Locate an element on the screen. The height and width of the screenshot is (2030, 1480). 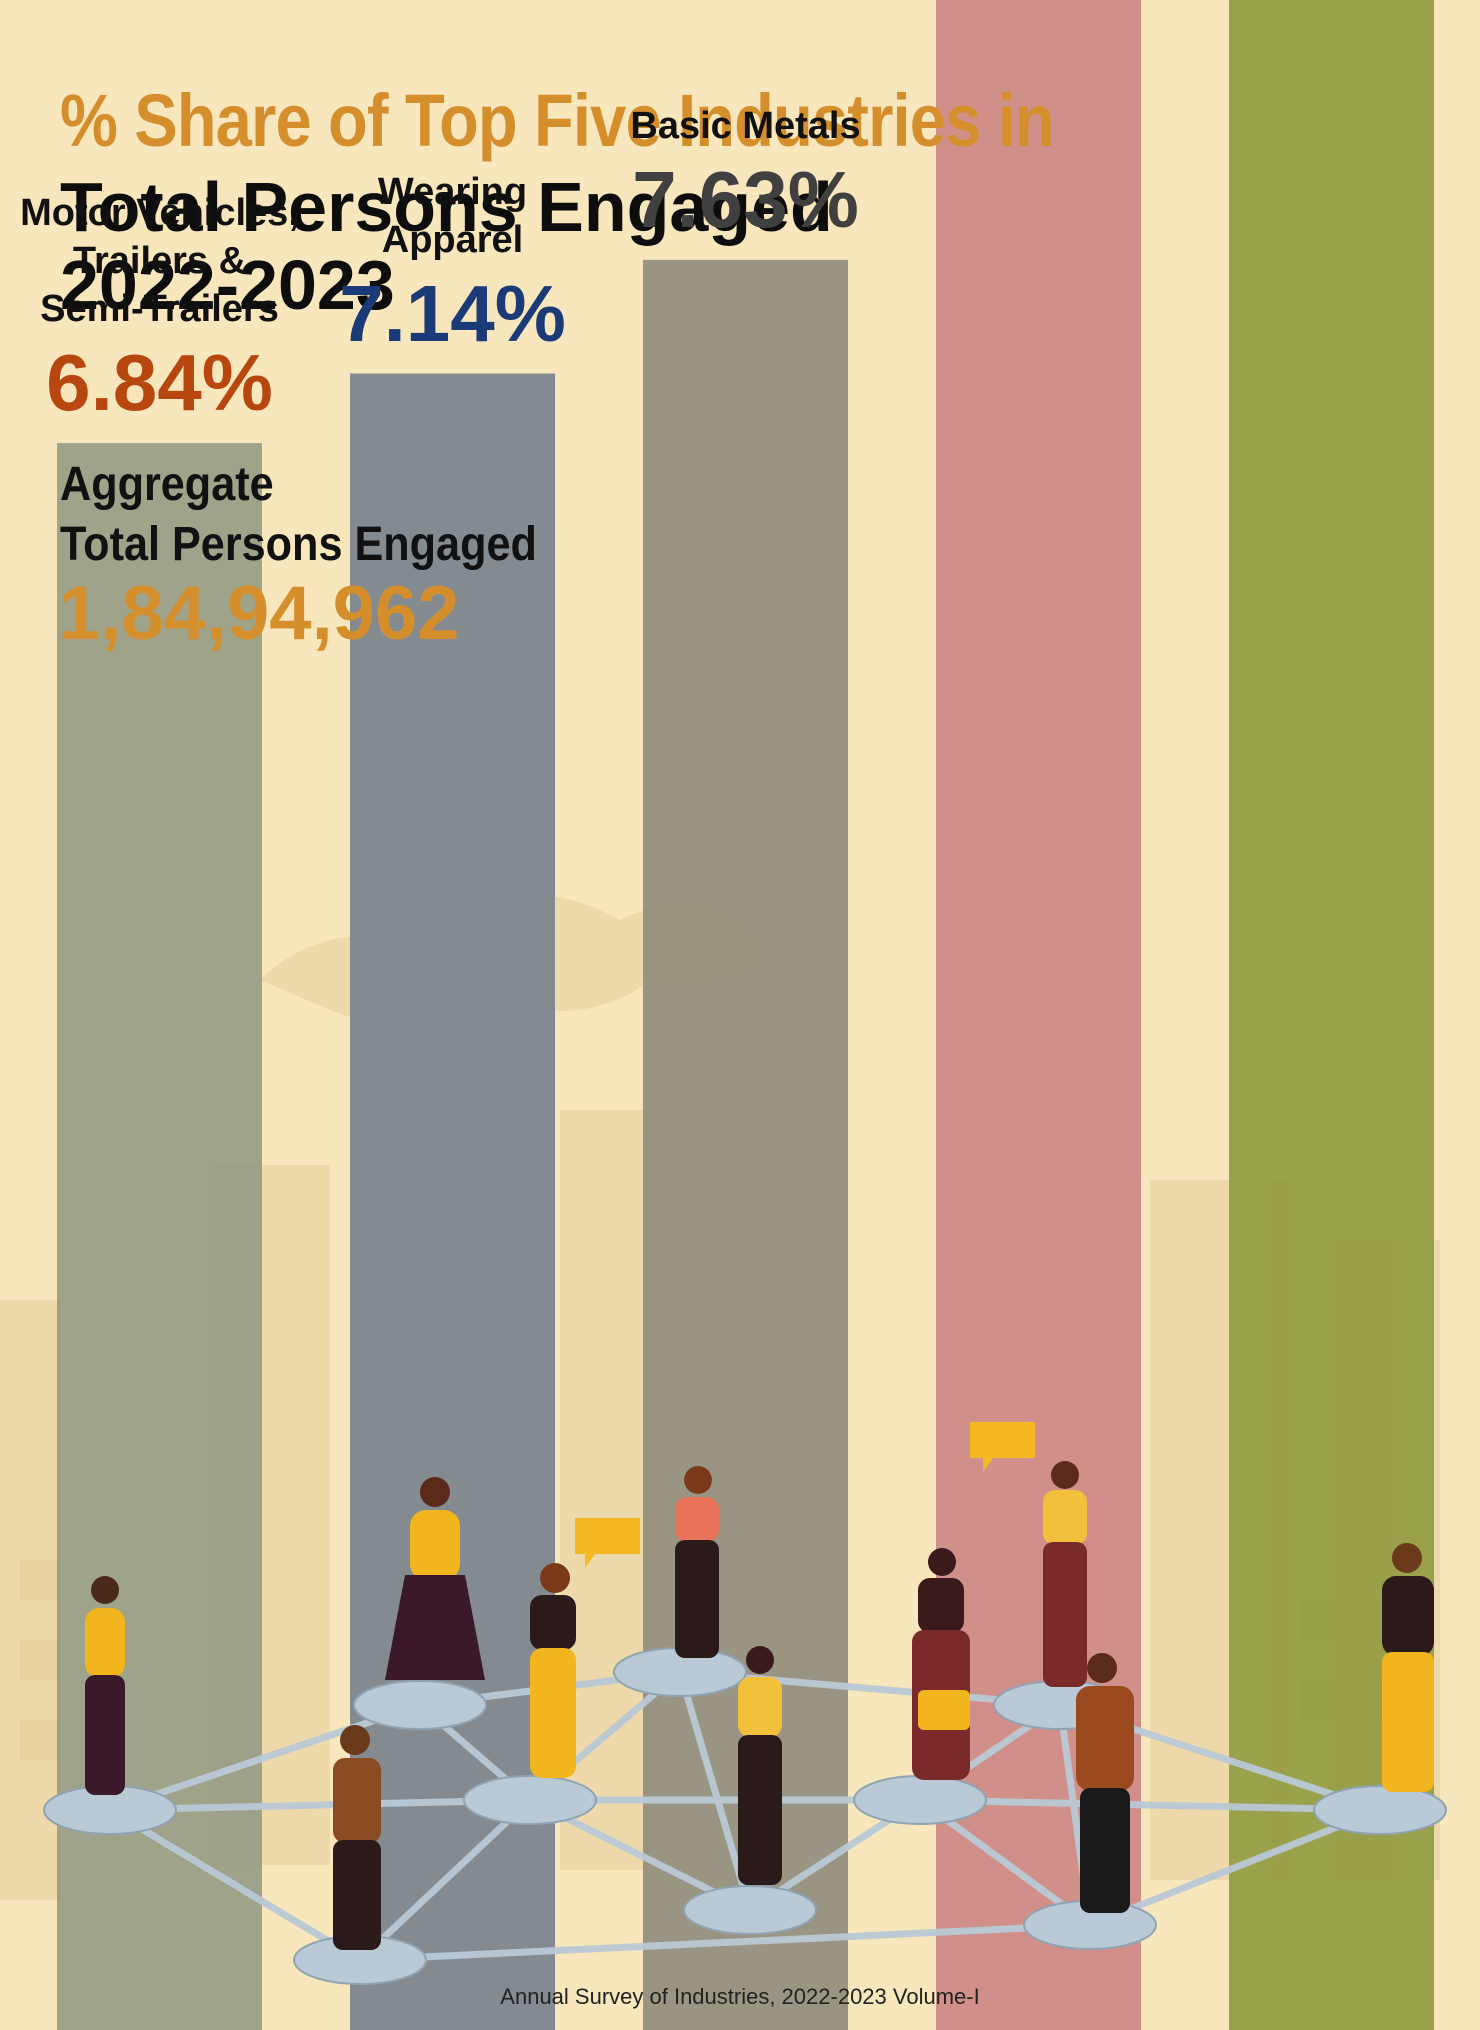
bar-category-label-line: Apparel is located at coordinates (452, 239).